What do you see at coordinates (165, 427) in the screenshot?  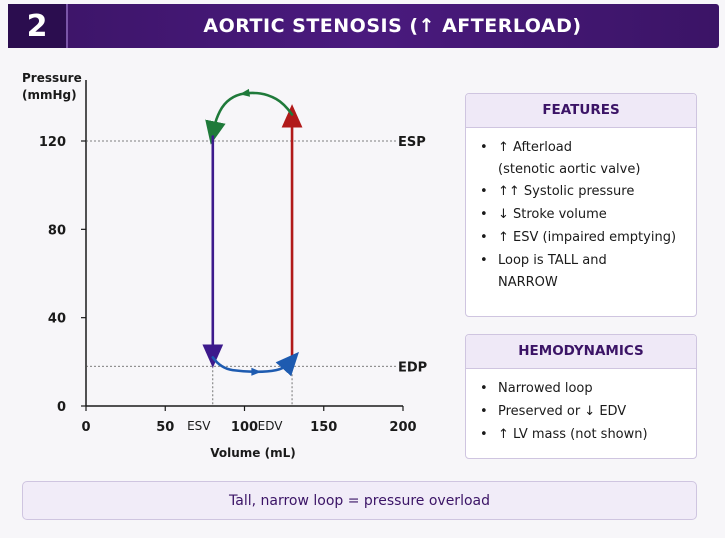 I see `x-tick-label: 50` at bounding box center [165, 427].